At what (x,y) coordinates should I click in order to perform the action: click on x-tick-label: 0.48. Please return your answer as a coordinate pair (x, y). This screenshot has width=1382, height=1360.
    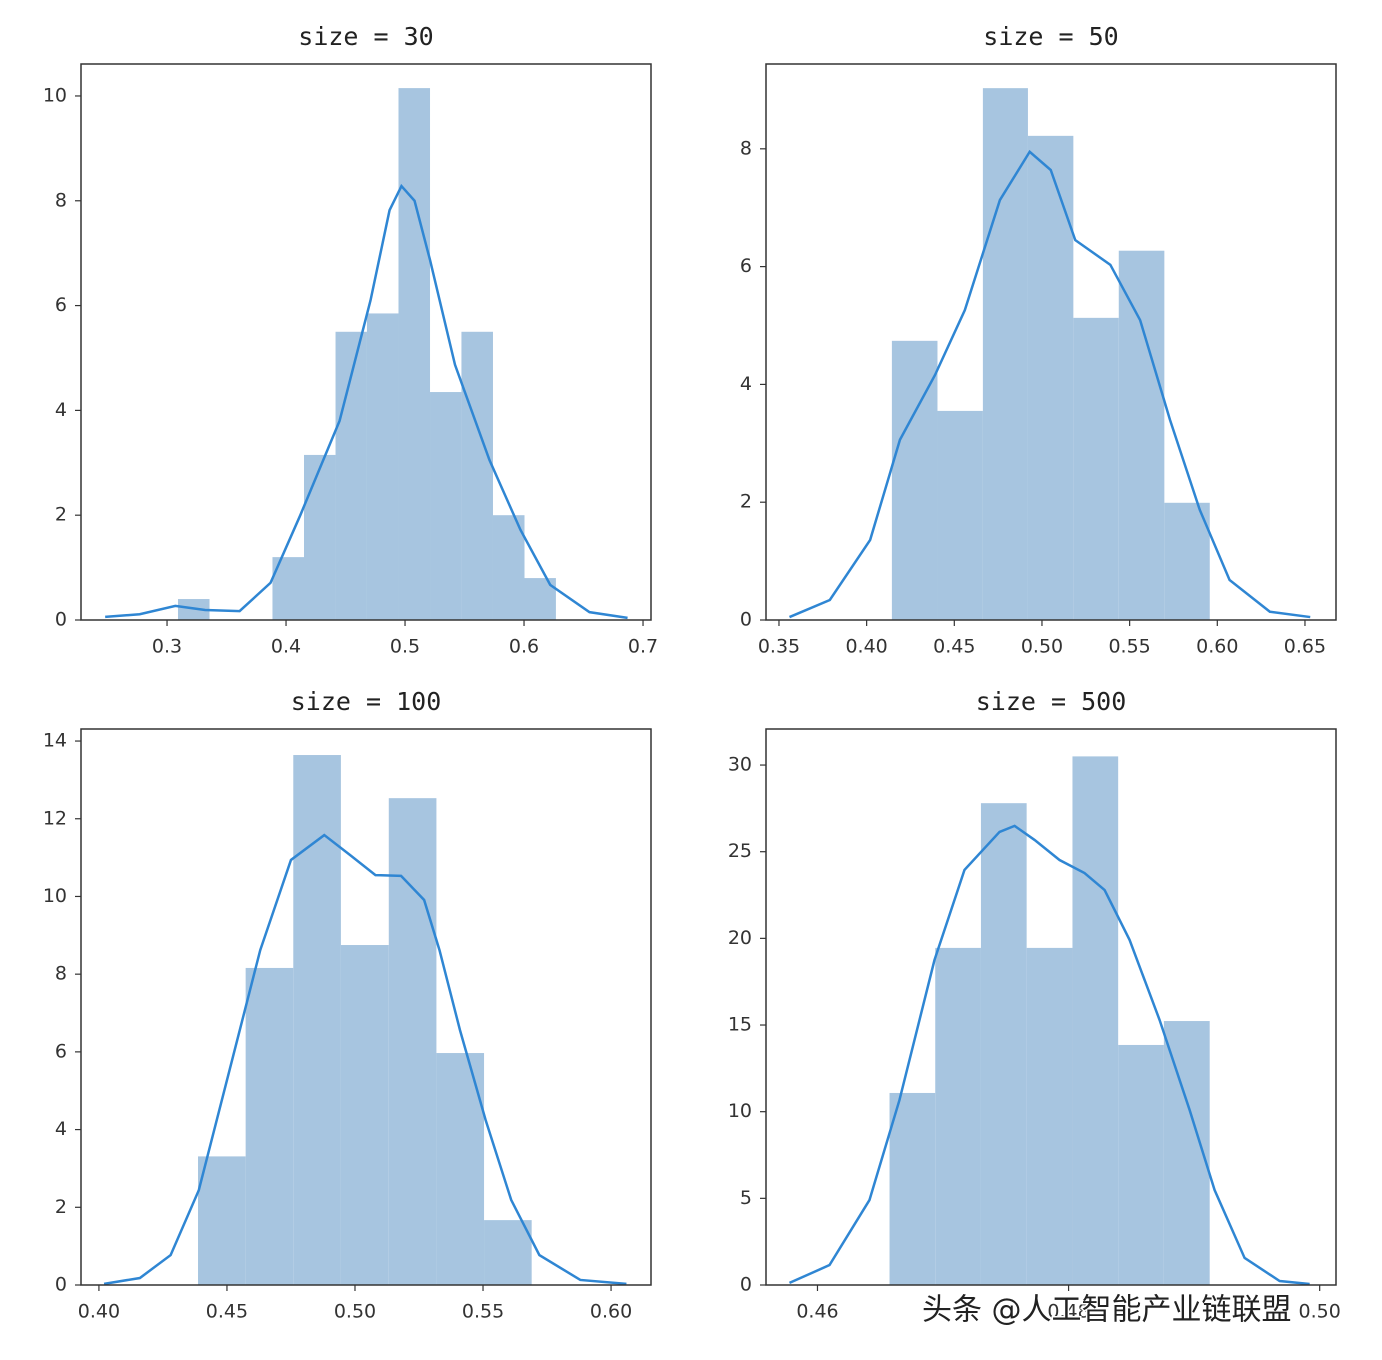
    Looking at the image, I should click on (1068, 1312).